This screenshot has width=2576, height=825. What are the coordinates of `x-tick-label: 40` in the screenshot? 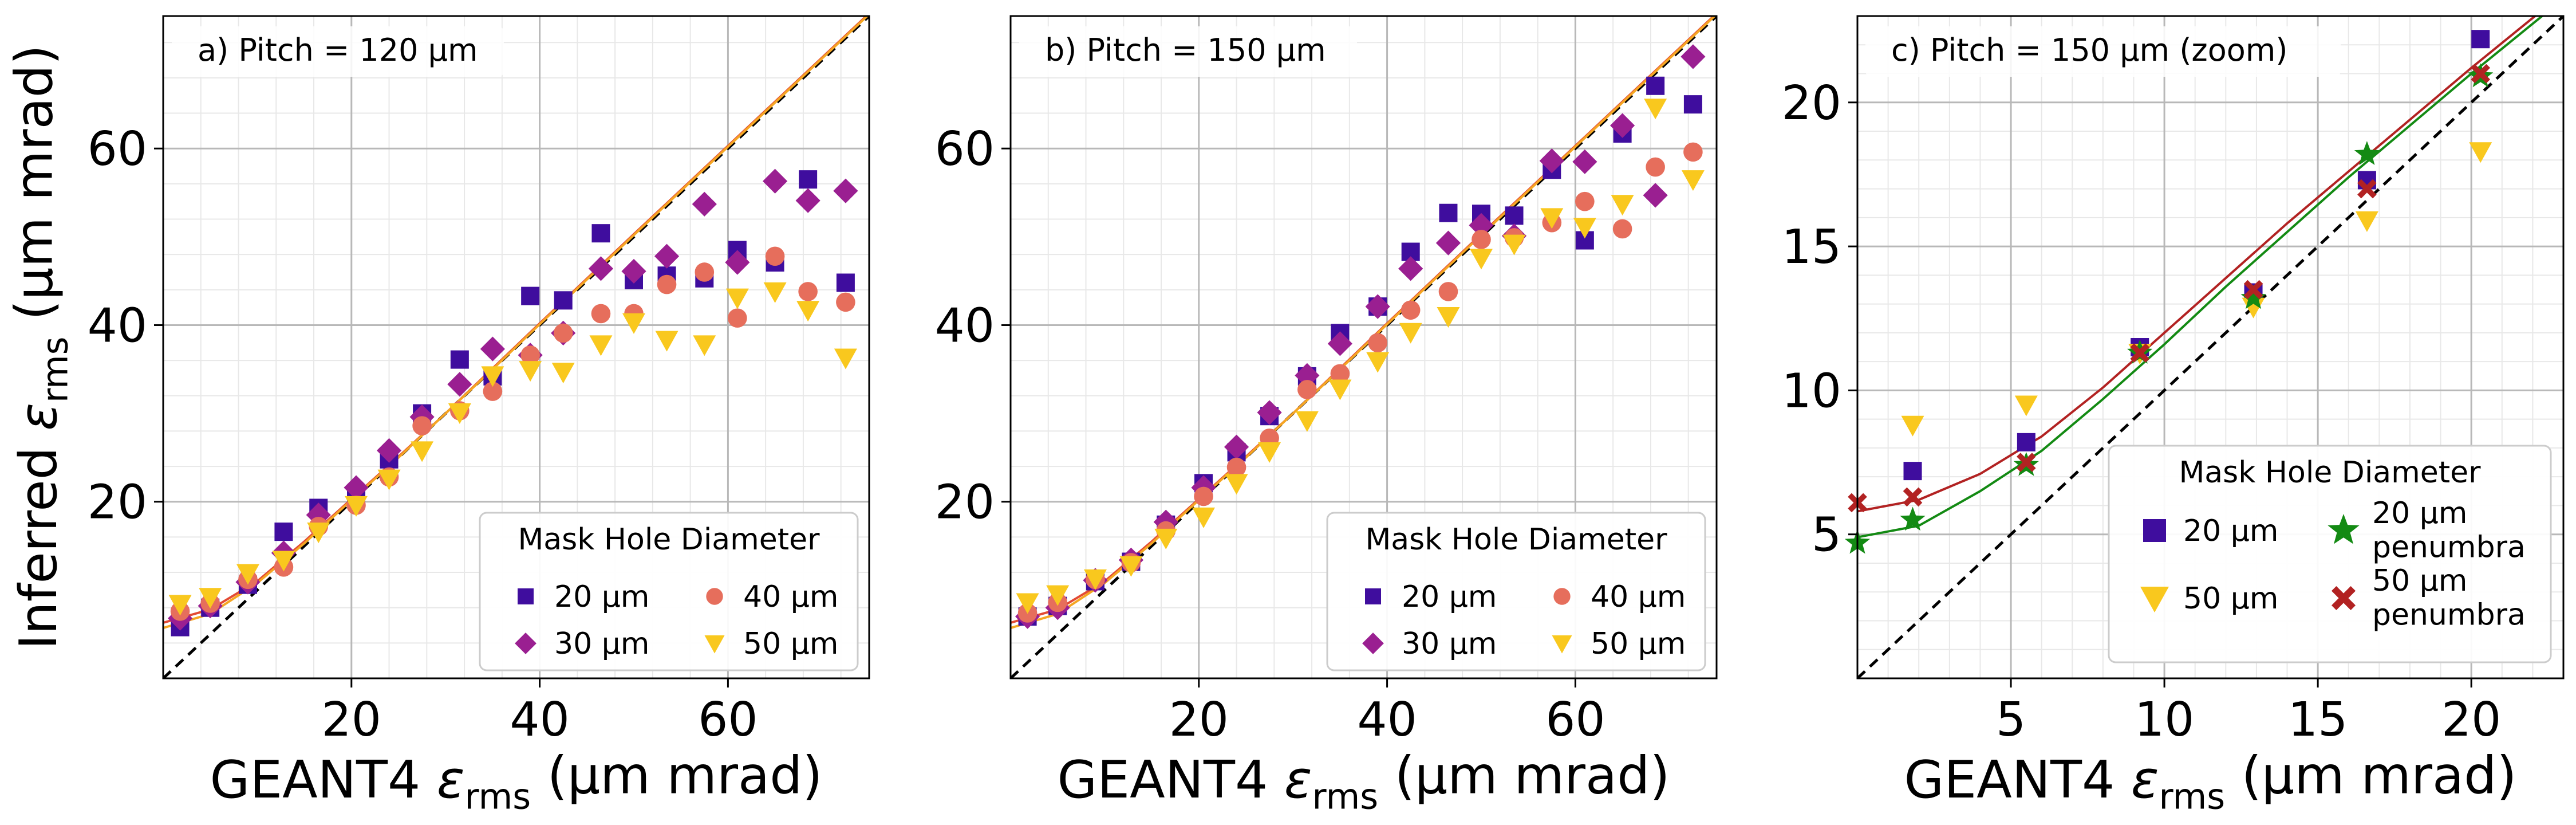 It's located at (1387, 720).